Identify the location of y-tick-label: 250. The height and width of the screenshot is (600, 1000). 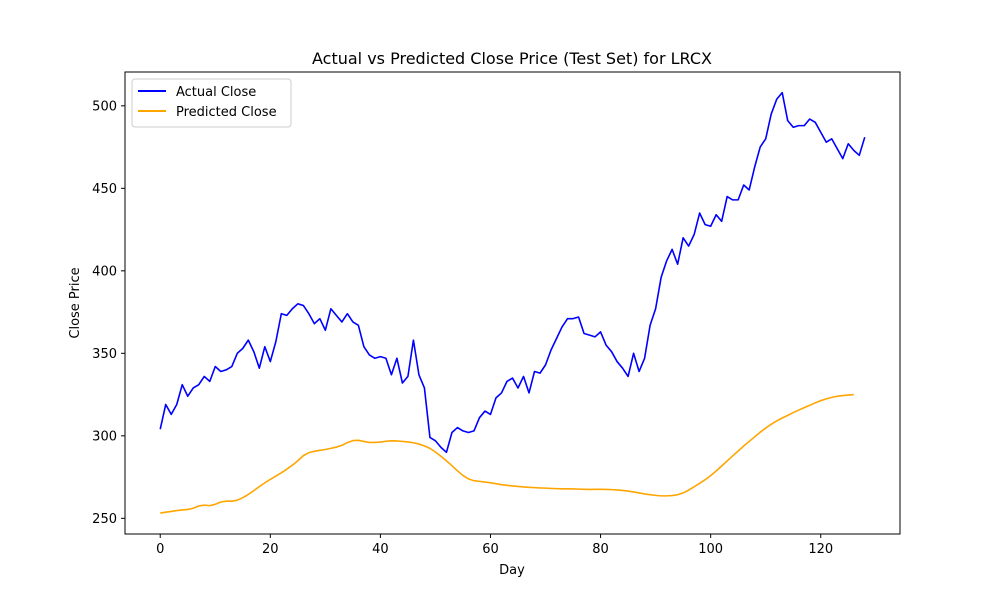
(104, 519).